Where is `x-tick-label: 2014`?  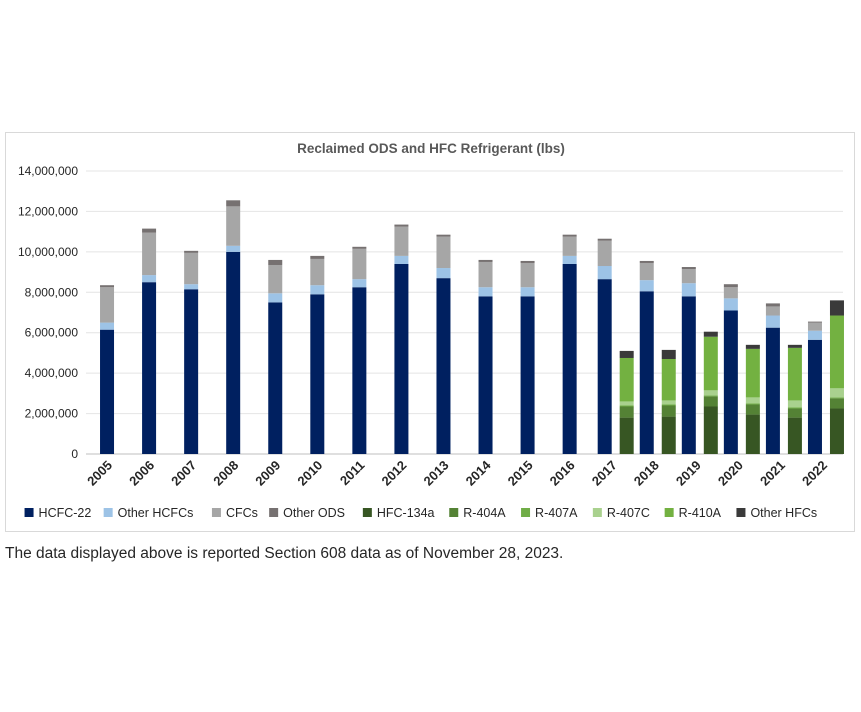
x-tick-label: 2014 is located at coordinates (479, 473).